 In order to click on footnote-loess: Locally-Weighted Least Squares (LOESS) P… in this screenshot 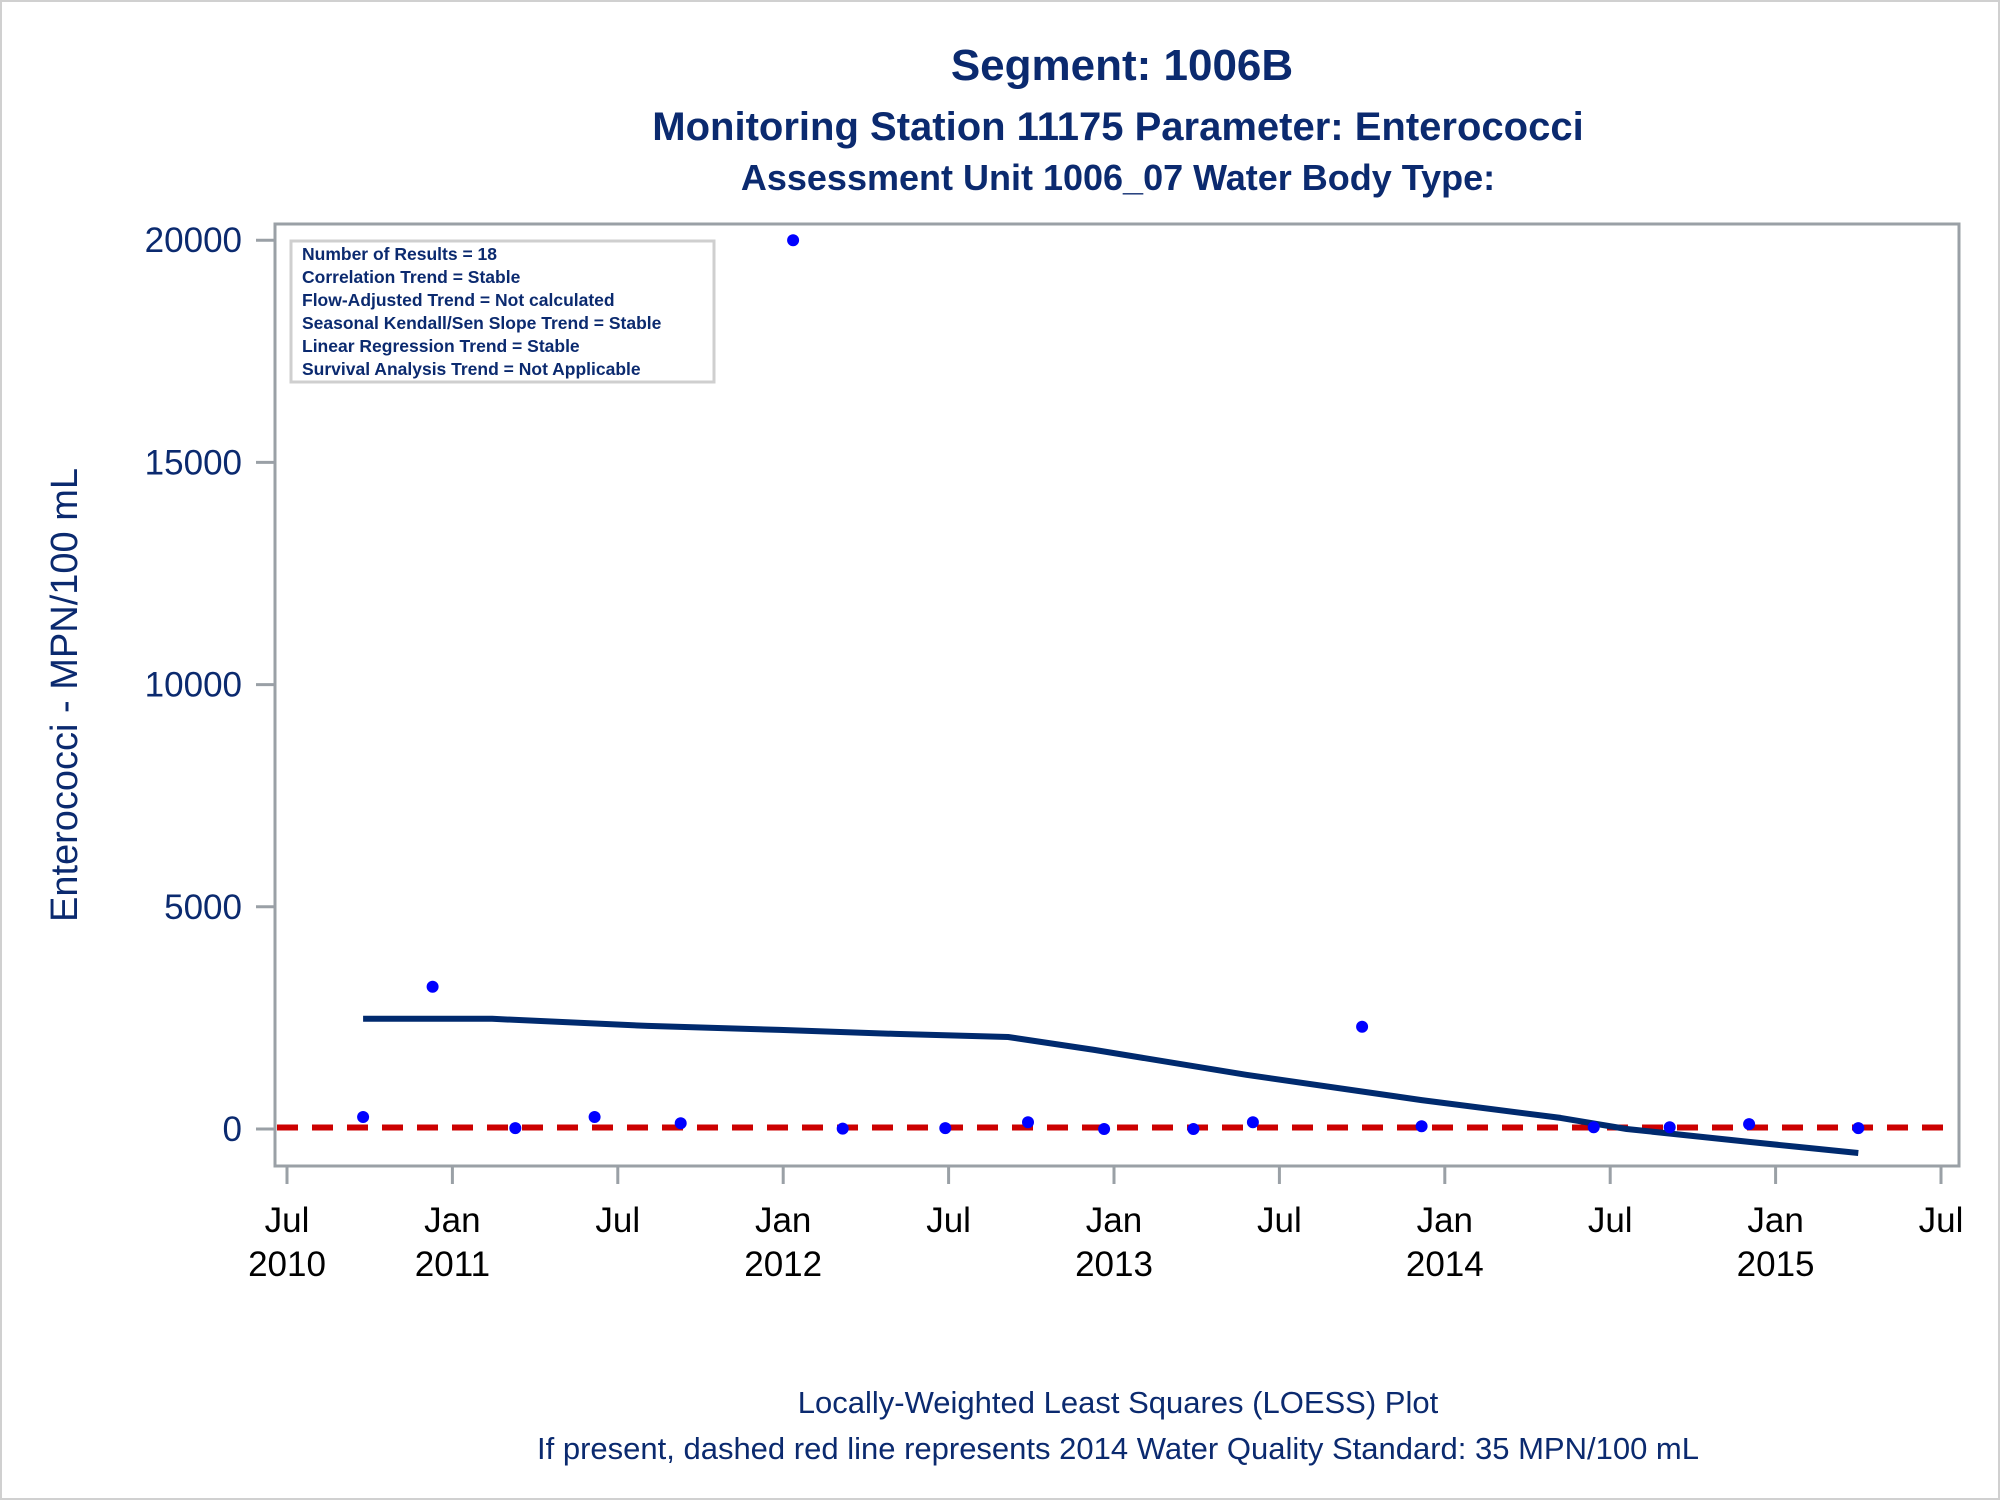, I will do `click(1118, 1402)`.